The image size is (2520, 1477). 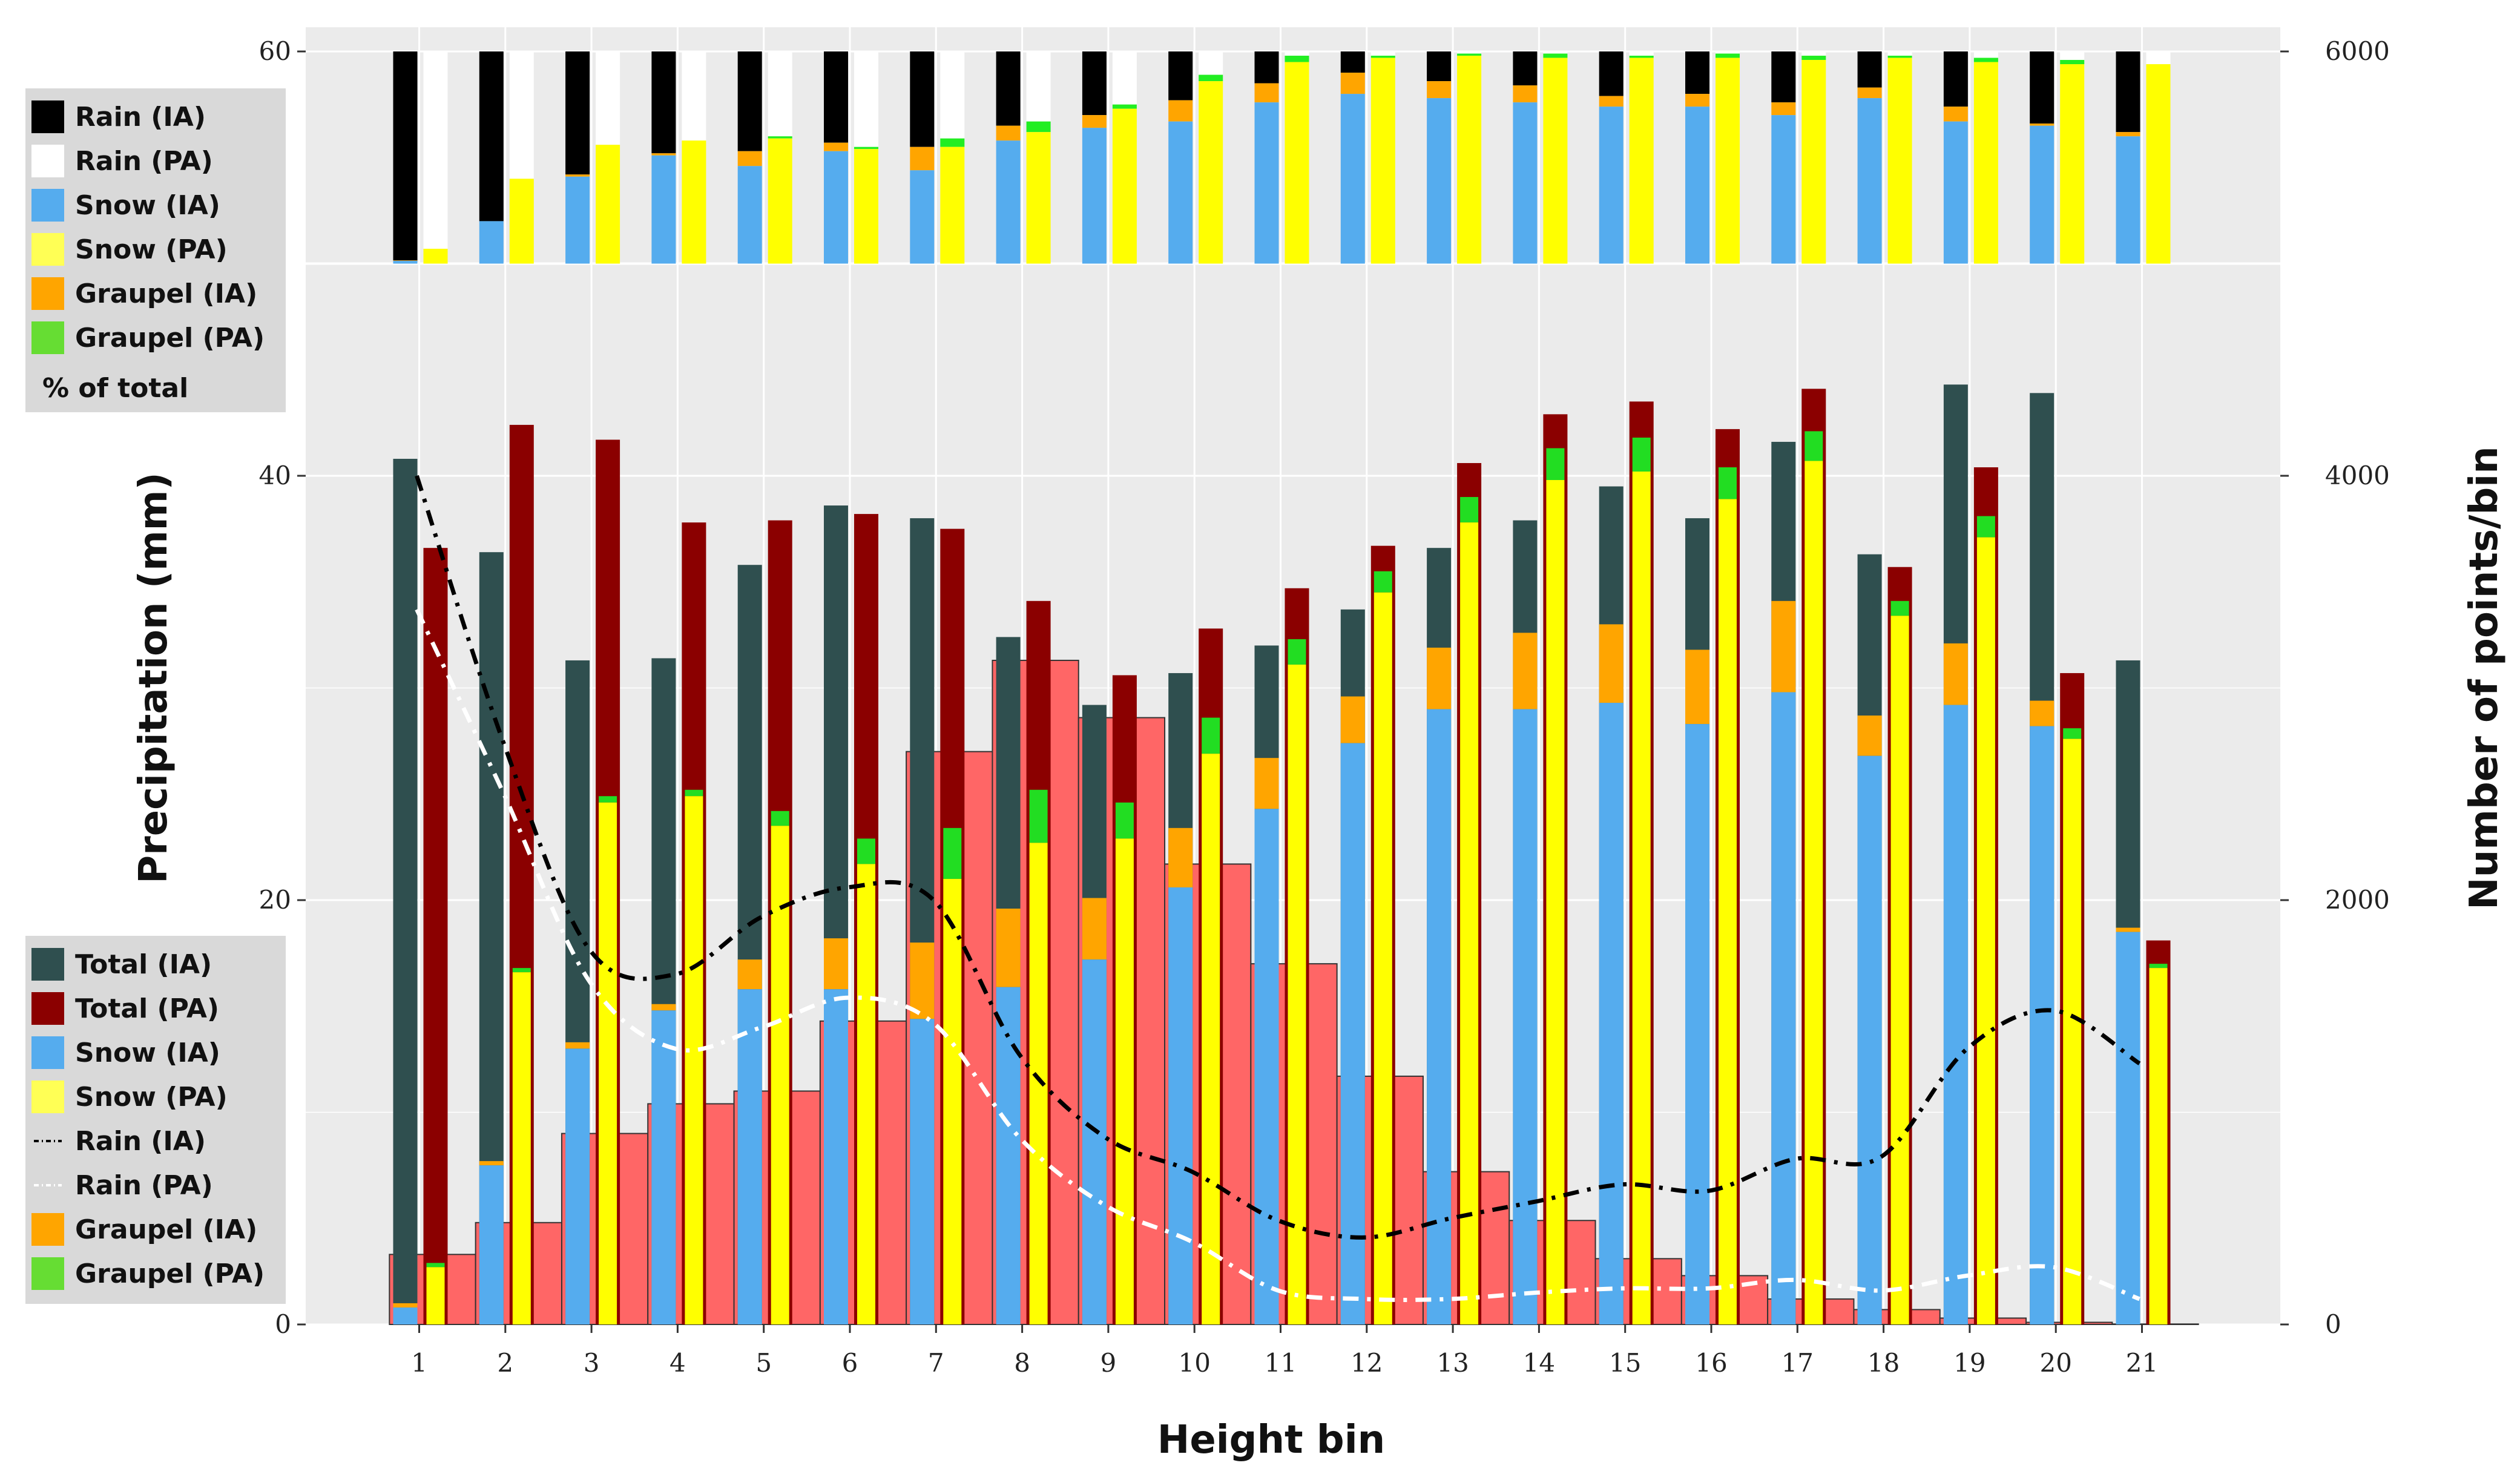 What do you see at coordinates (936, 1363) in the screenshot?
I see `x-tick-label: 7` at bounding box center [936, 1363].